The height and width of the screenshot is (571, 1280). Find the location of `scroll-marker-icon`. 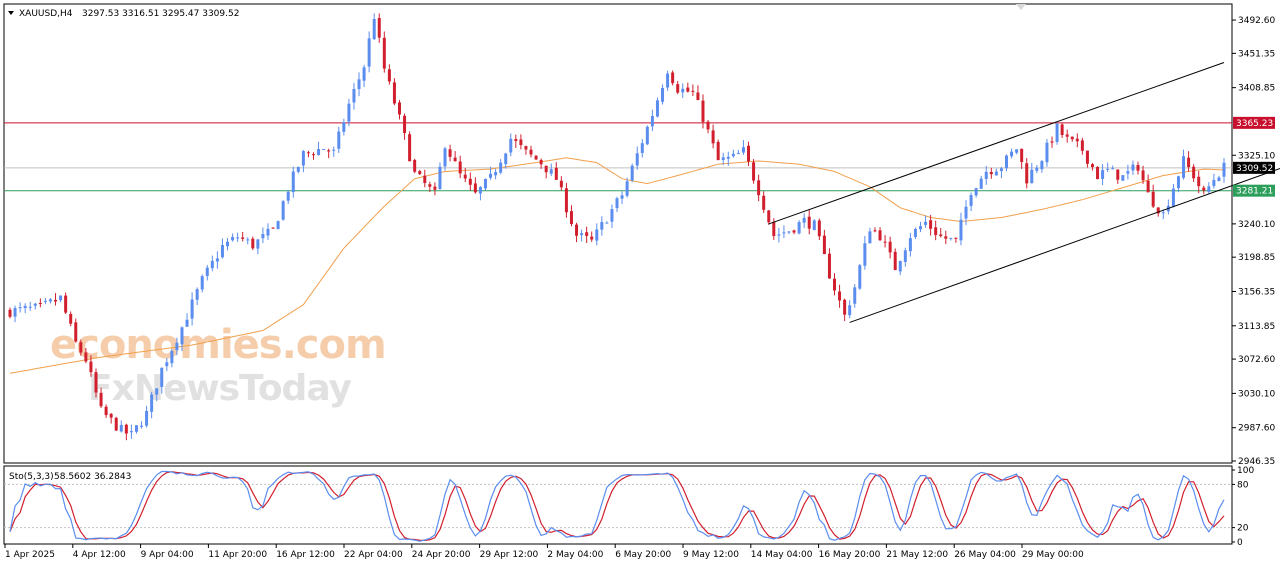

scroll-marker-icon is located at coordinates (1021, 7).